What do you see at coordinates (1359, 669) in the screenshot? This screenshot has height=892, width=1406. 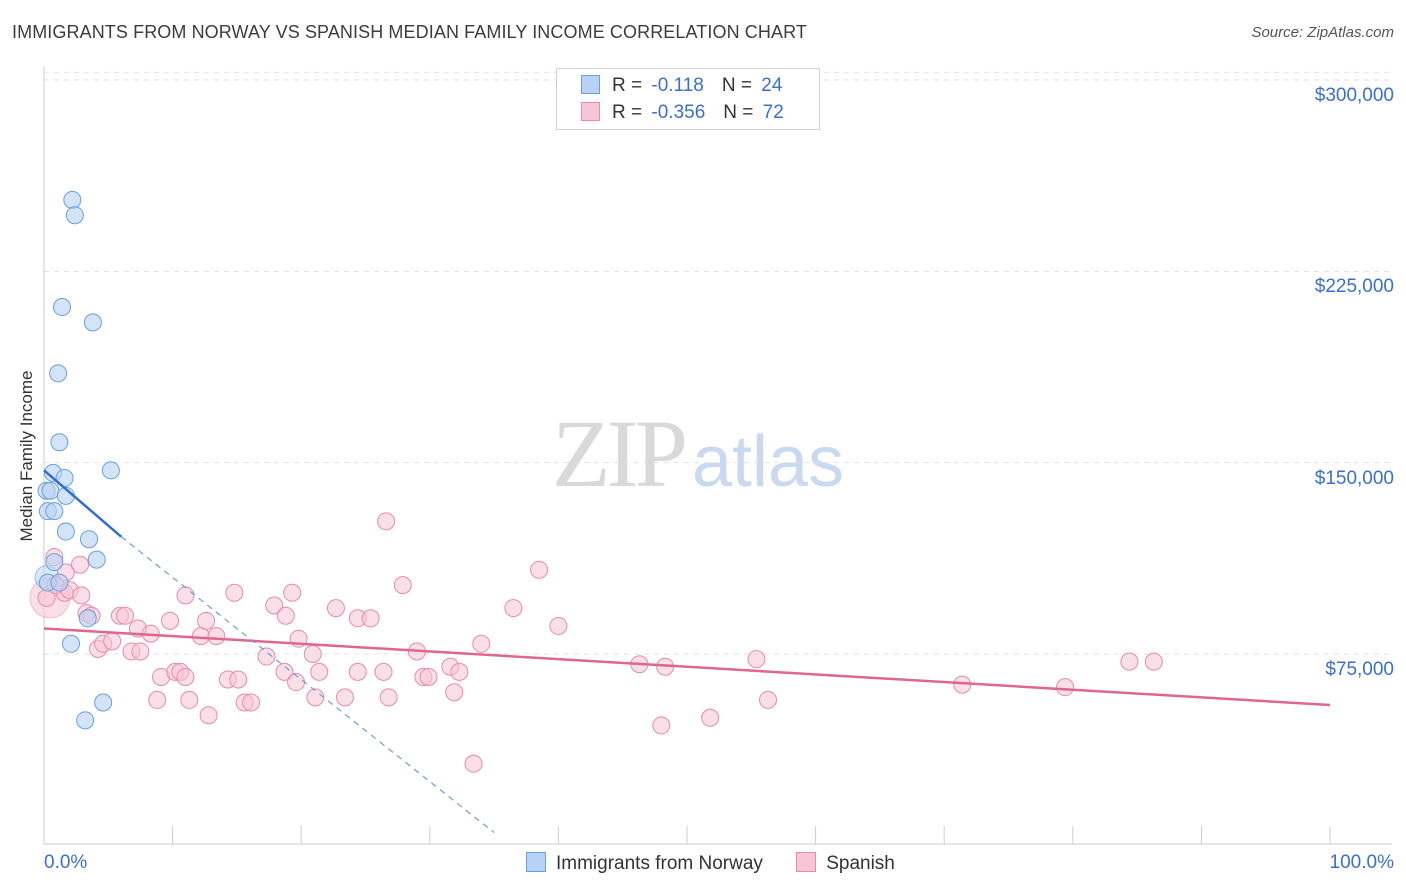 I see `y-tick-label: $75,000` at bounding box center [1359, 669].